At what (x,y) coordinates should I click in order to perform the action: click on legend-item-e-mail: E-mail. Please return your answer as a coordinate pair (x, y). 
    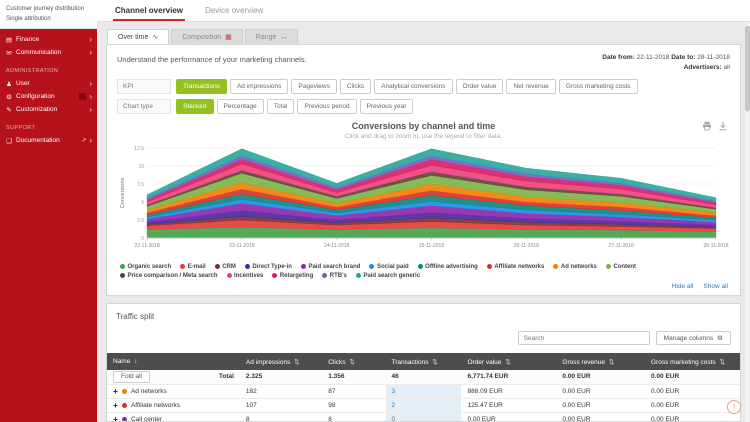
    Looking at the image, I should click on (193, 267).